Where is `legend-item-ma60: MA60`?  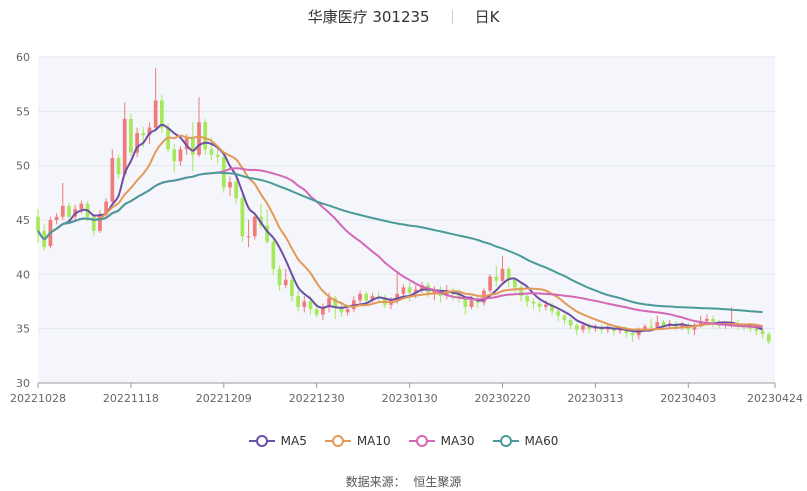 legend-item-ma60: MA60 is located at coordinates (525, 441).